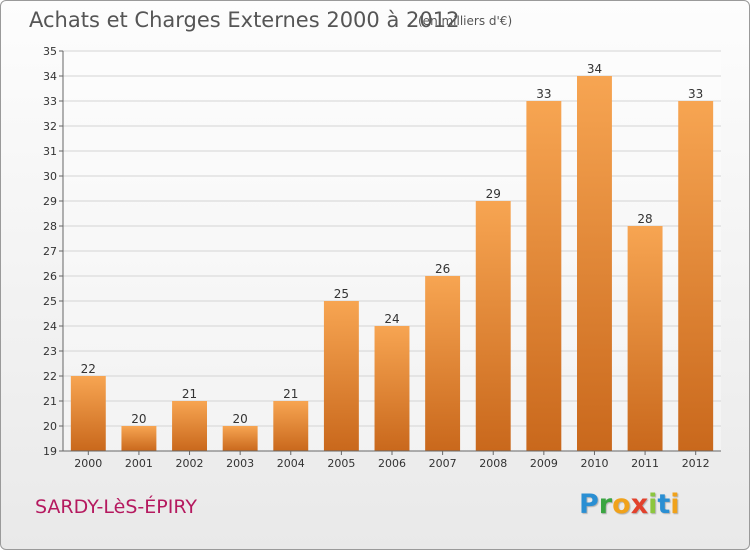 This screenshot has height=550, width=750. I want to click on x-tick-label: 2003, so click(240, 463).